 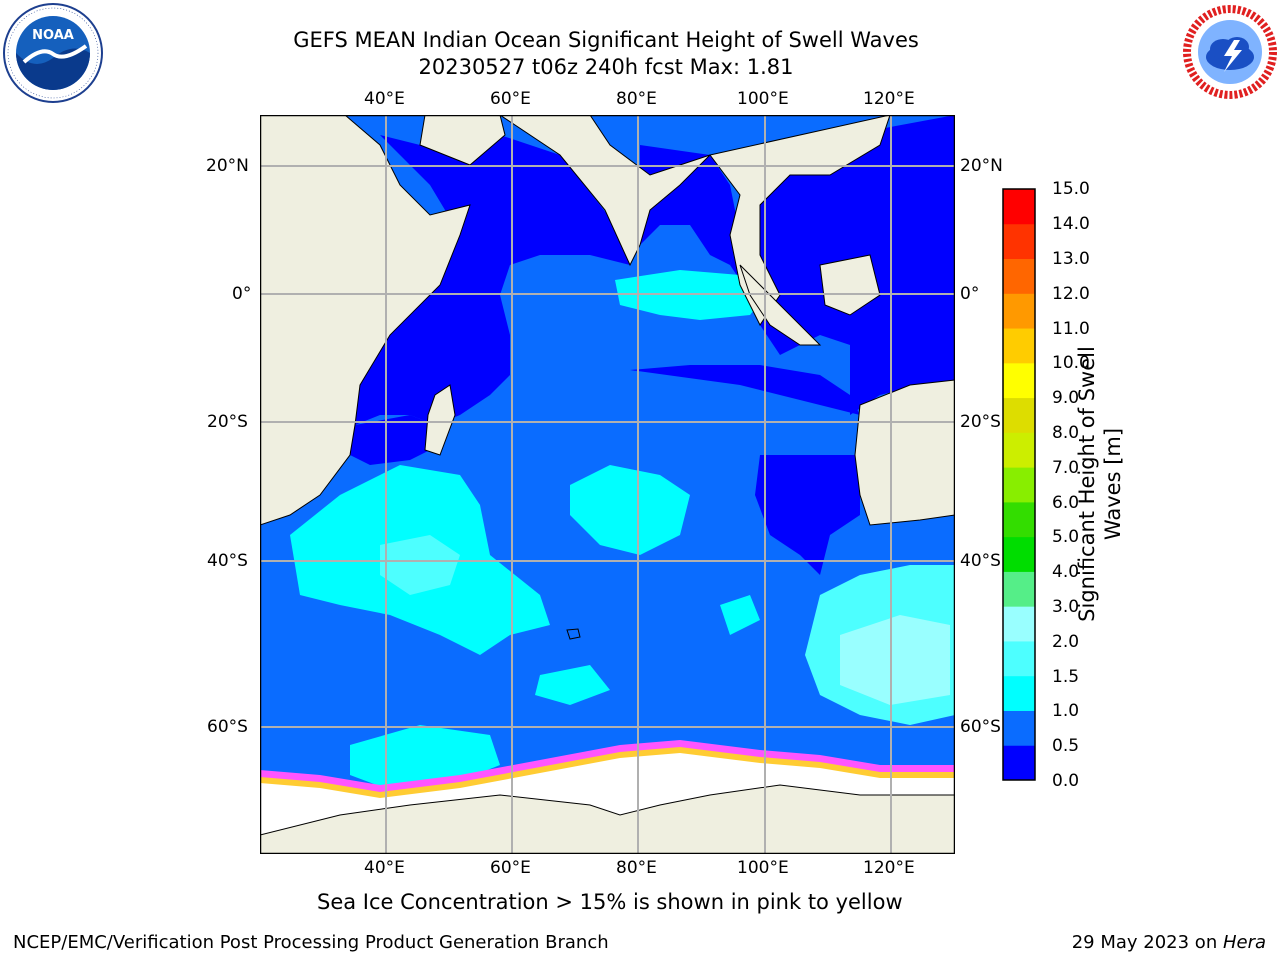 I want to click on lon-label-bottom-60e: 60°E, so click(x=510, y=868).